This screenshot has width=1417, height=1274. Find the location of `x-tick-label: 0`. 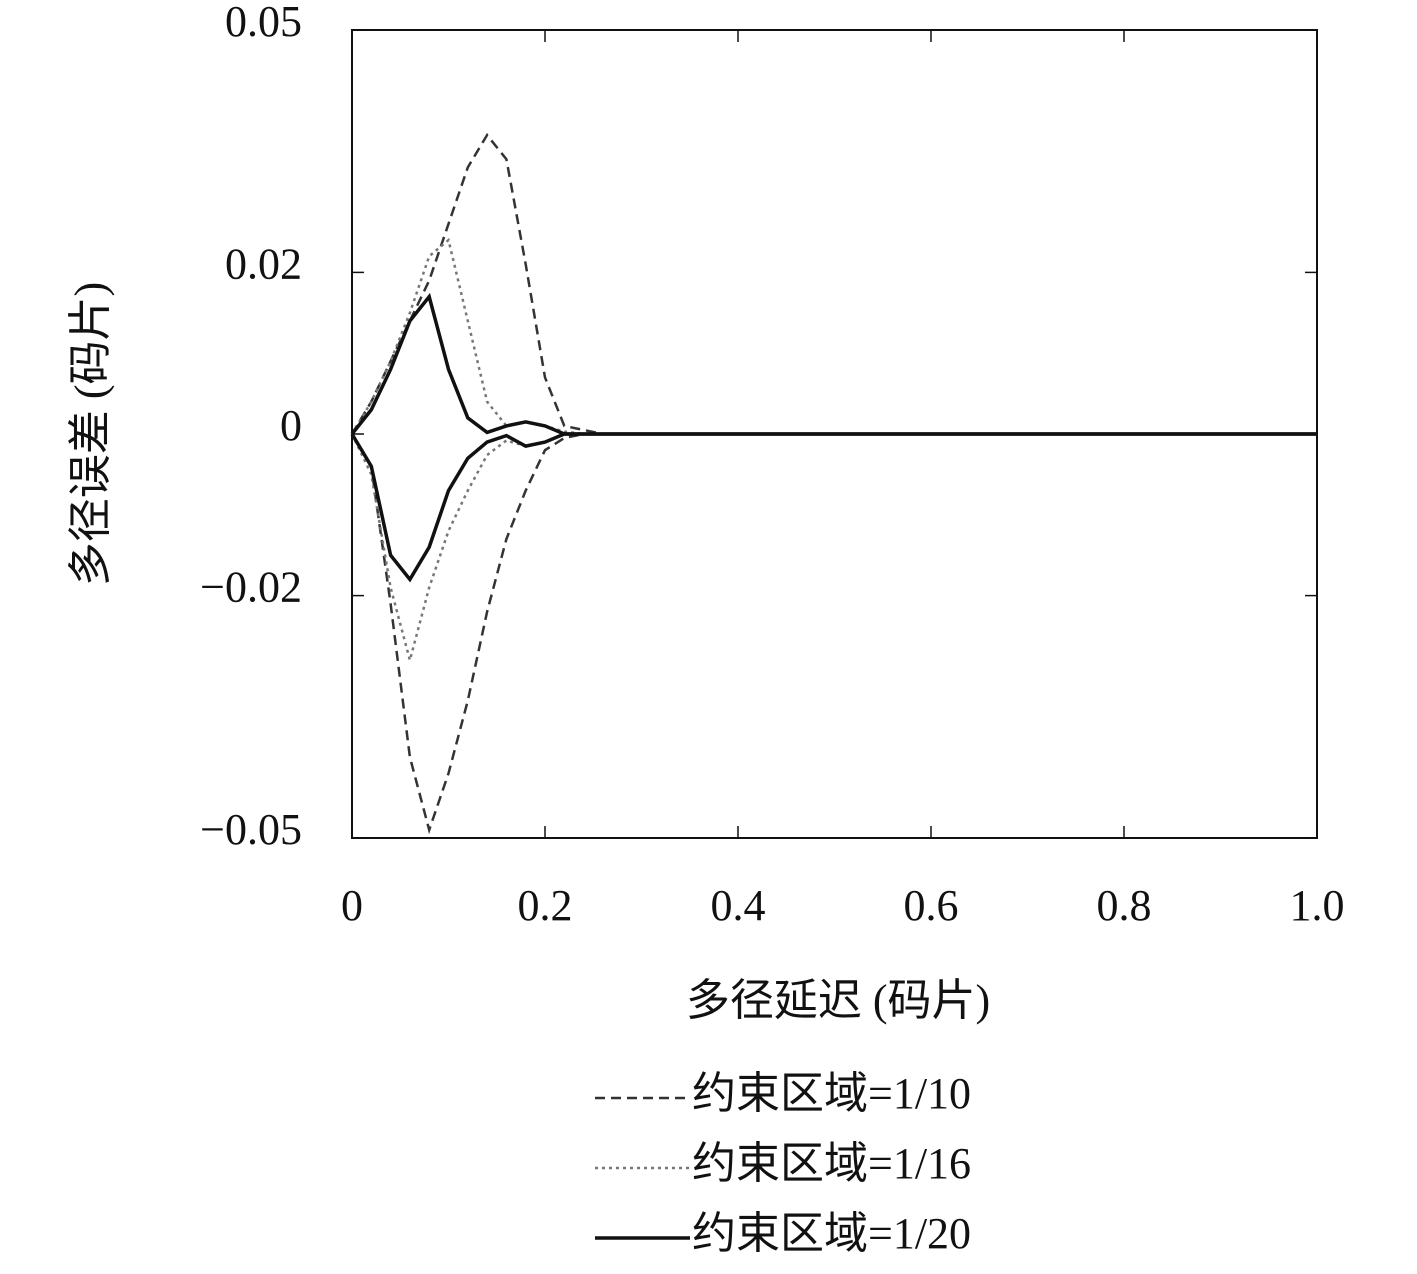

x-tick-label: 0 is located at coordinates (352, 905).